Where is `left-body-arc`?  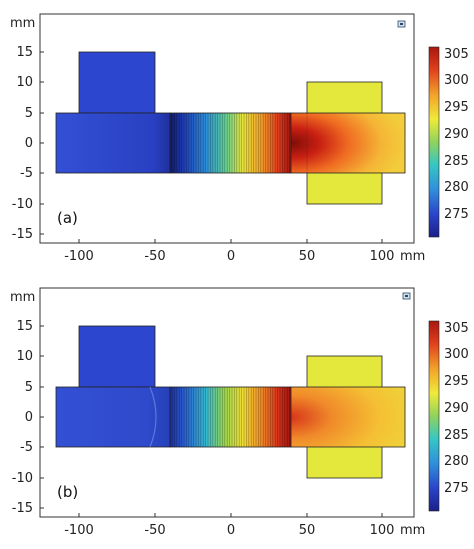
left-body-arc is located at coordinates (153, 417).